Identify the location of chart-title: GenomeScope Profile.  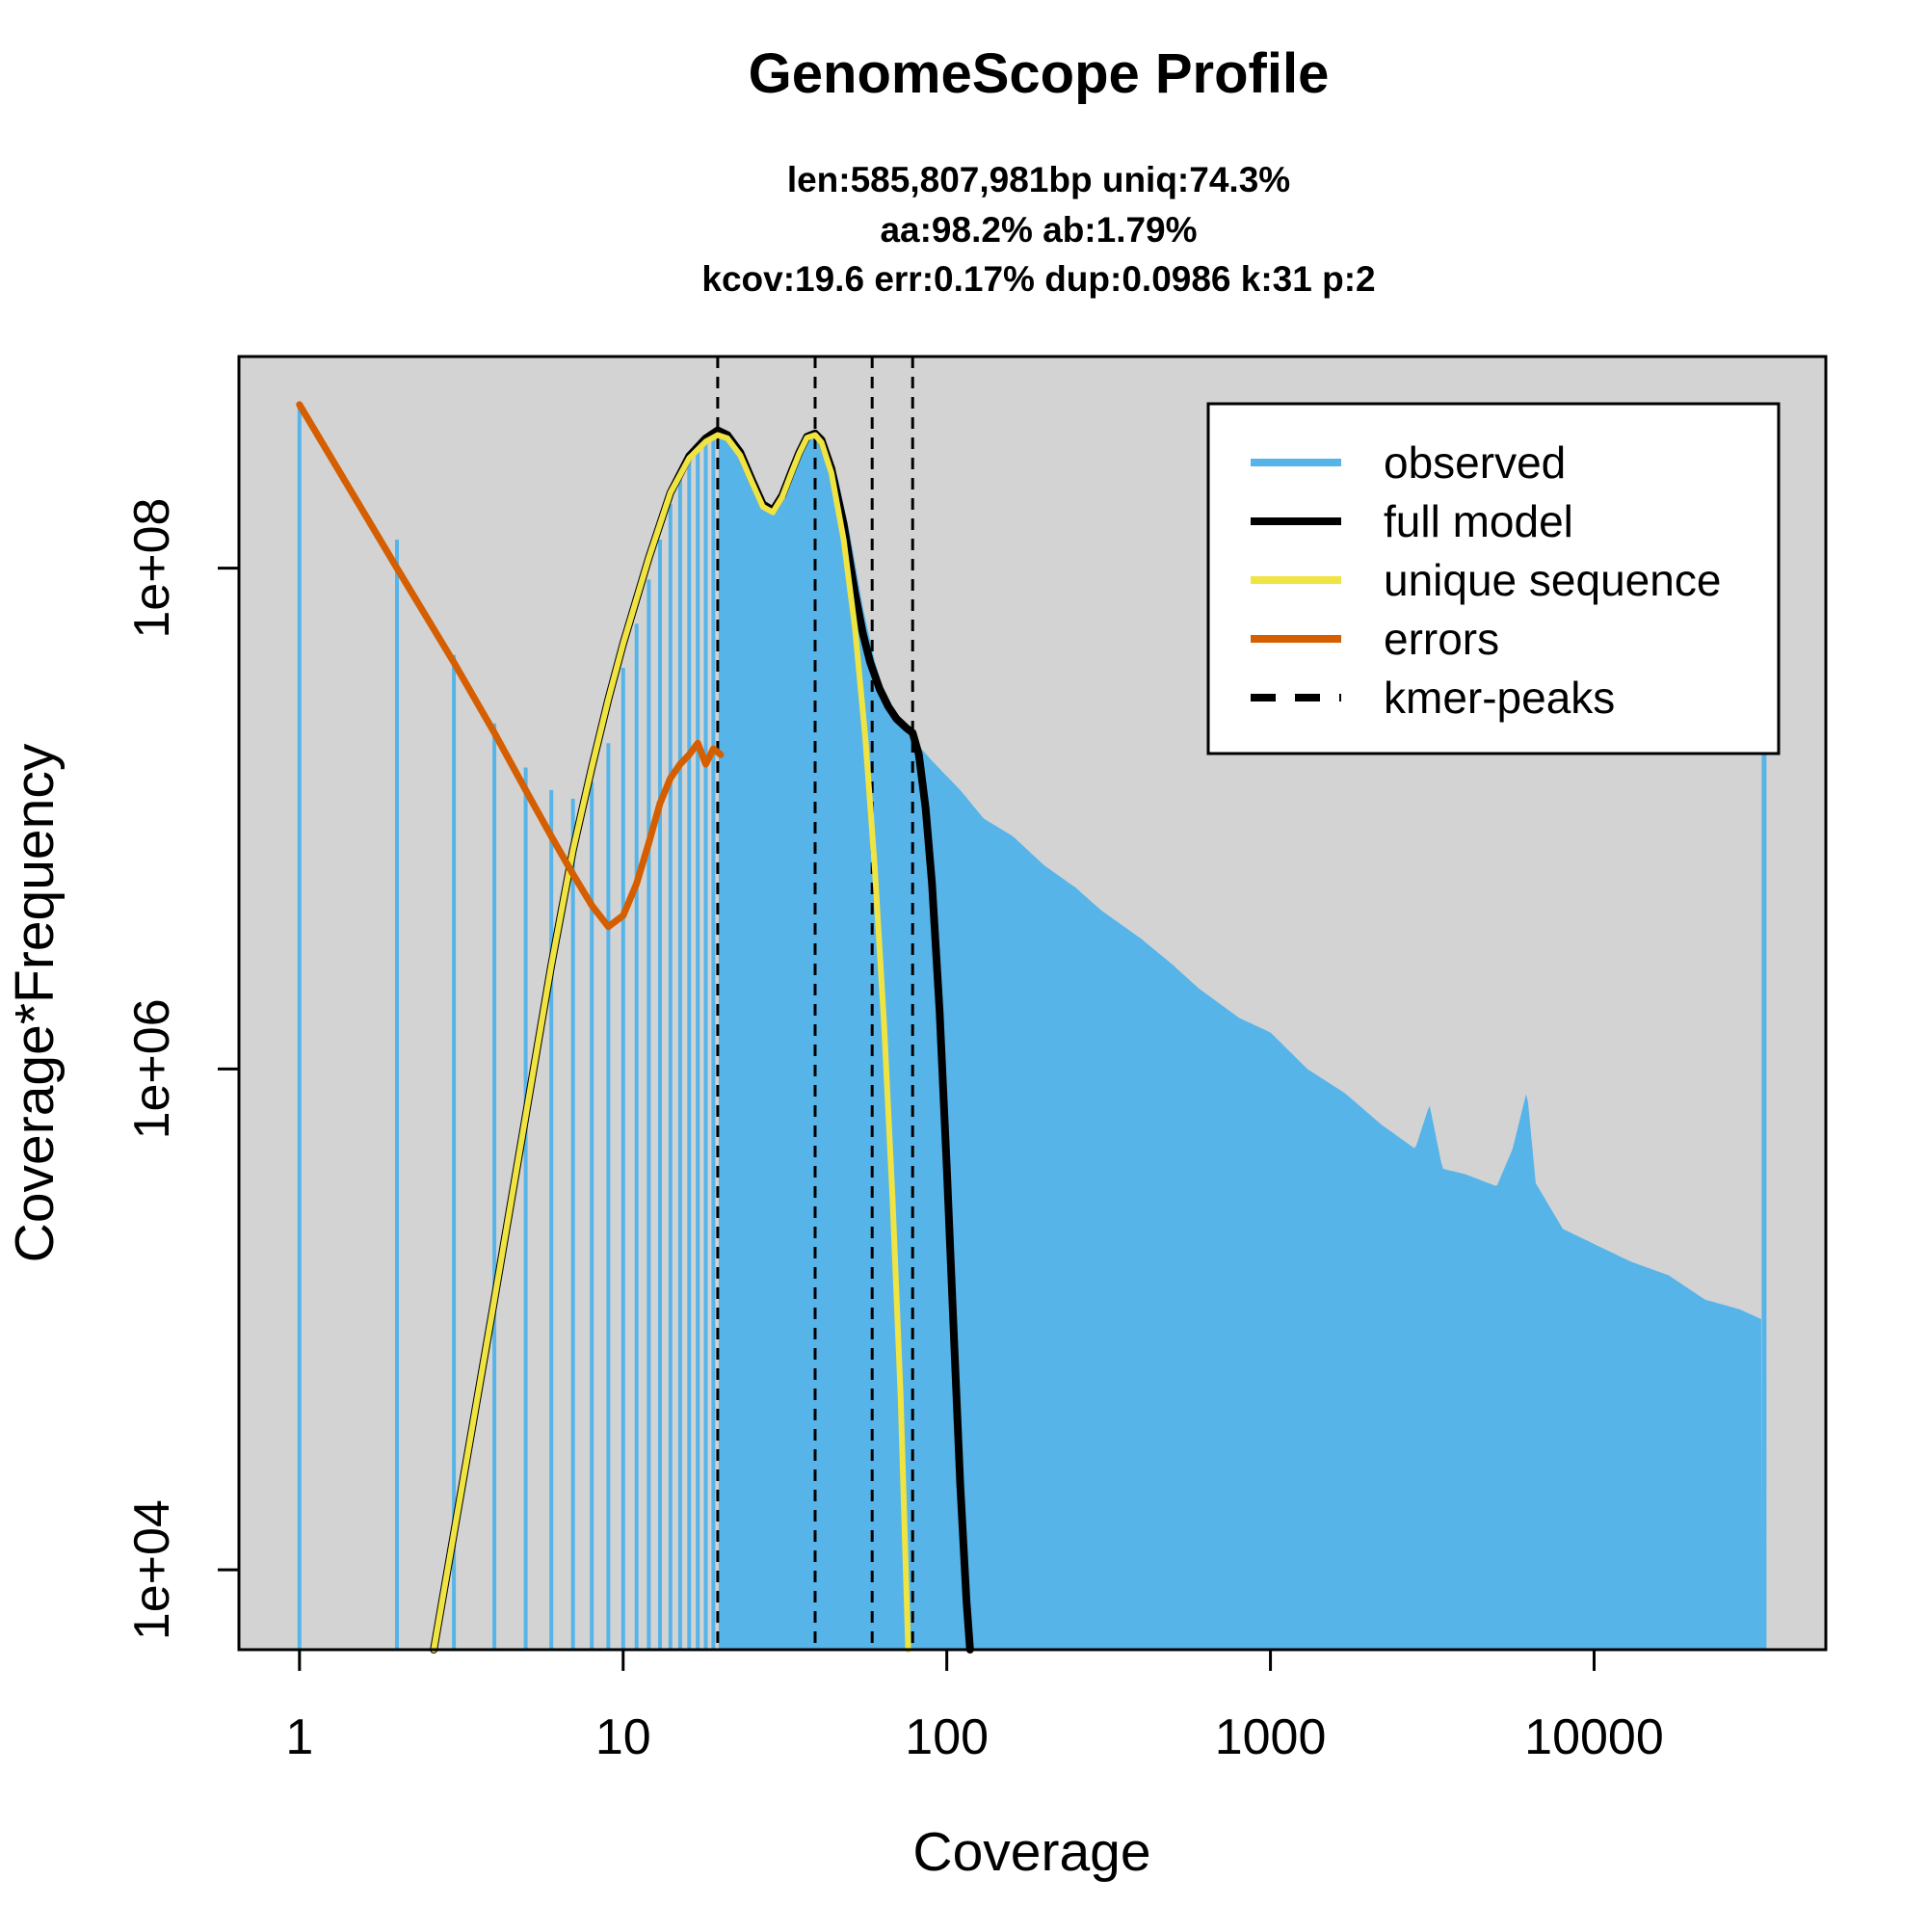
(1039, 73).